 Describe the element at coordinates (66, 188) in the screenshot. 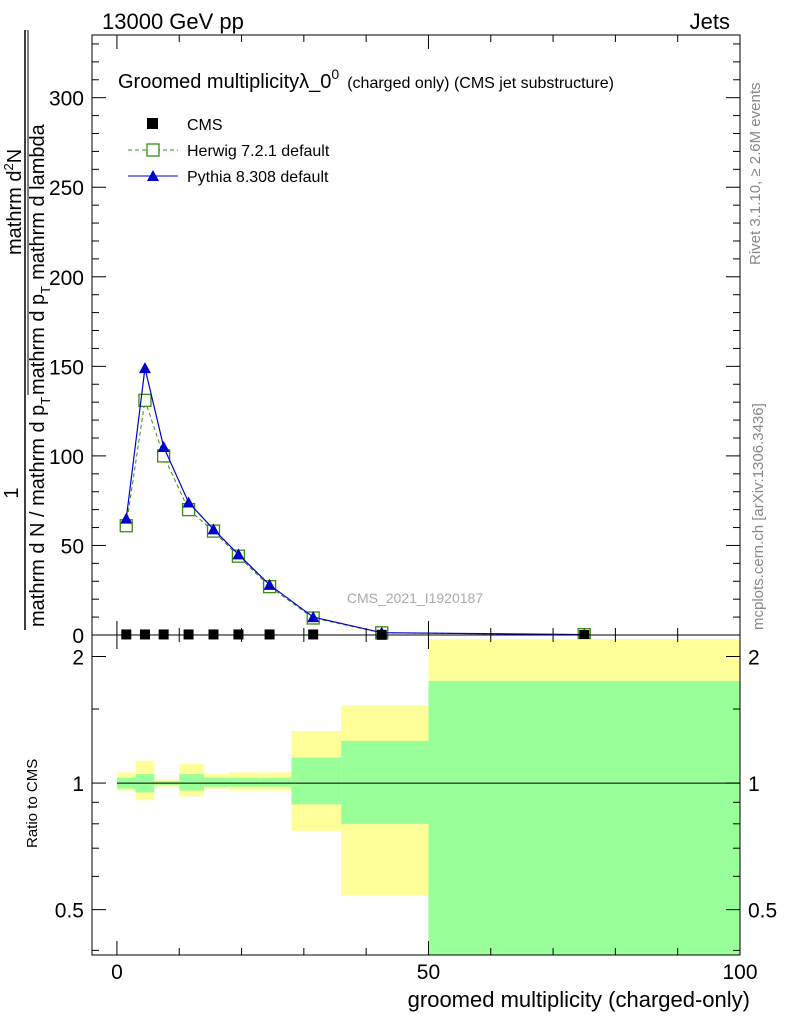

I see `y-tick-label: 250` at that location.